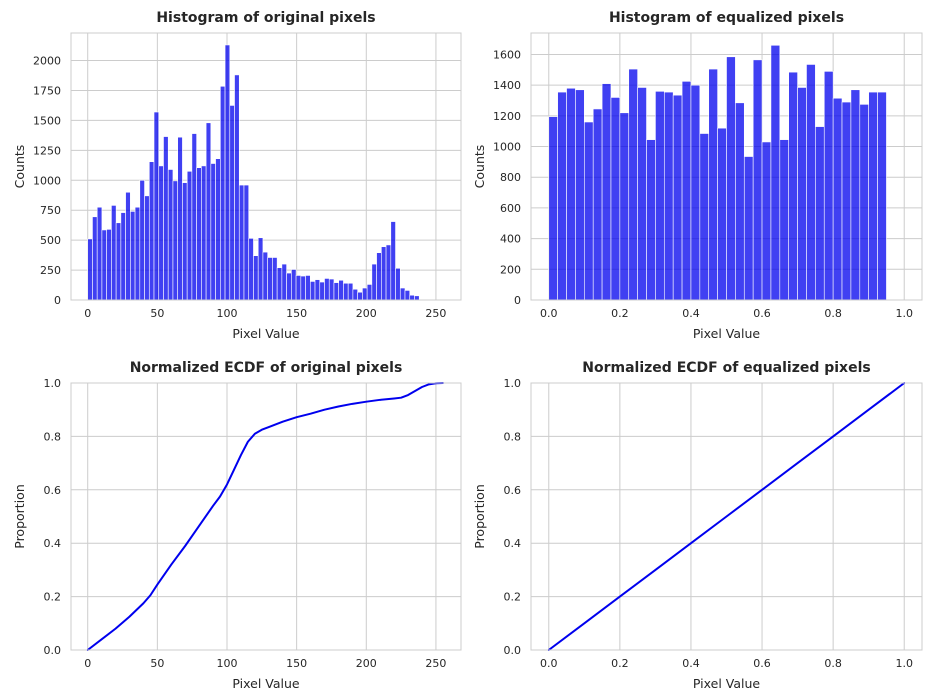 Image resolution: width=932 pixels, height=700 pixels. What do you see at coordinates (265, 18) in the screenshot?
I see `panel-title: Histogram of original pixels` at bounding box center [265, 18].